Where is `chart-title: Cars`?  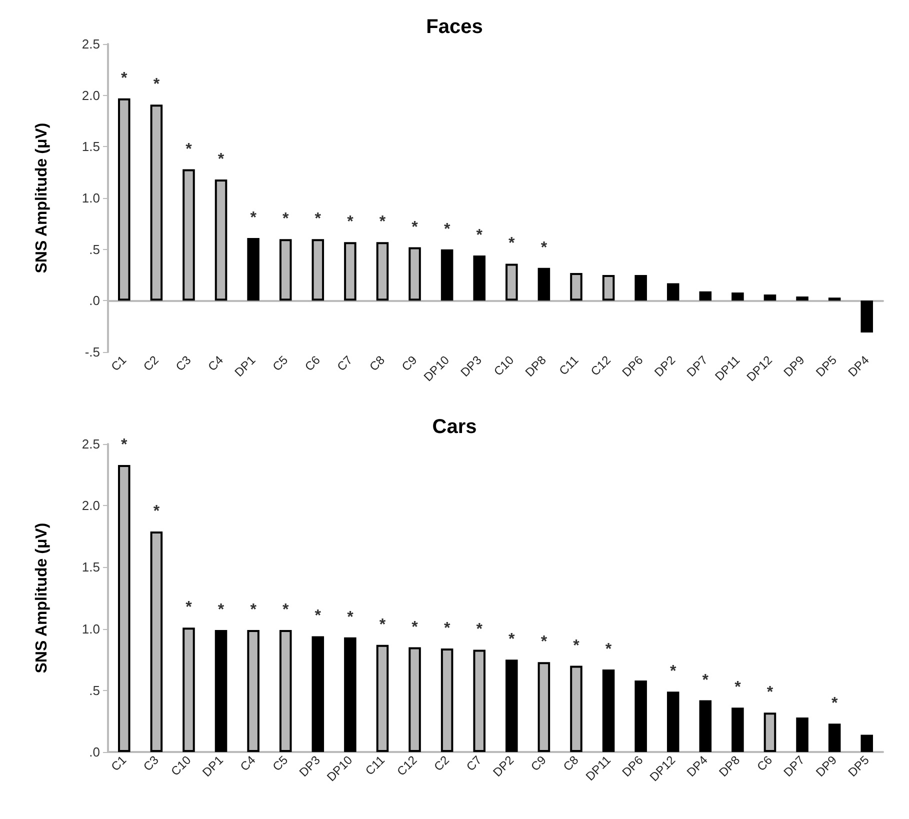 chart-title: Cars is located at coordinates (454, 427).